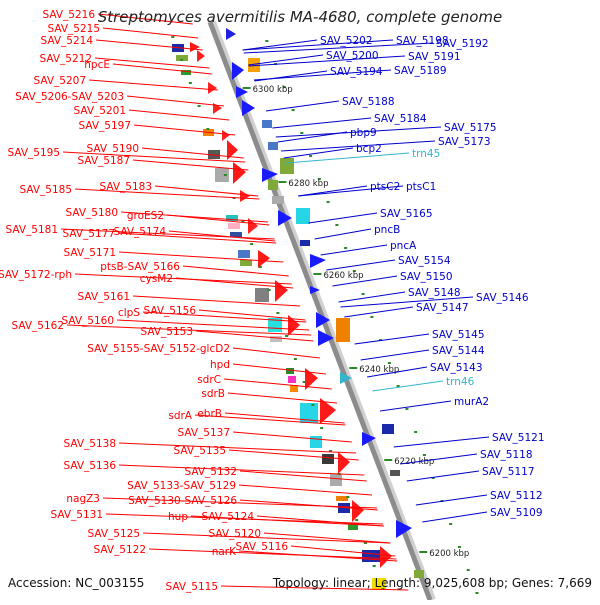 Image resolution: width=600 pixels, height=605 pixels. I want to click on gene-label-right: SAV_5148, so click(434, 293).